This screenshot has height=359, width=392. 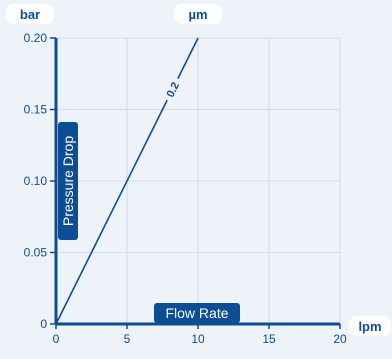 What do you see at coordinates (36, 38) in the screenshot?
I see `y-tick-label: 0.20` at bounding box center [36, 38].